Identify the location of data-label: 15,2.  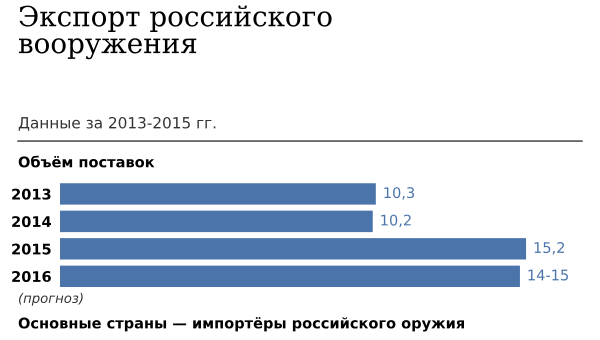
(549, 248).